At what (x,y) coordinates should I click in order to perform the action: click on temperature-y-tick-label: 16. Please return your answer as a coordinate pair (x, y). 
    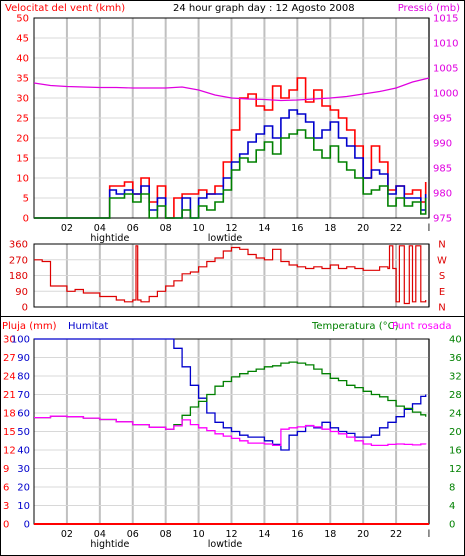
    Looking at the image, I should click on (455, 451).